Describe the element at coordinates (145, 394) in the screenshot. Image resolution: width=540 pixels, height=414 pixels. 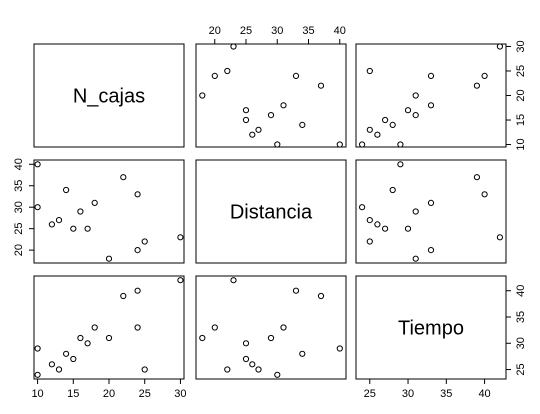
I see `x-tick-label-n_cajas: 25` at that location.